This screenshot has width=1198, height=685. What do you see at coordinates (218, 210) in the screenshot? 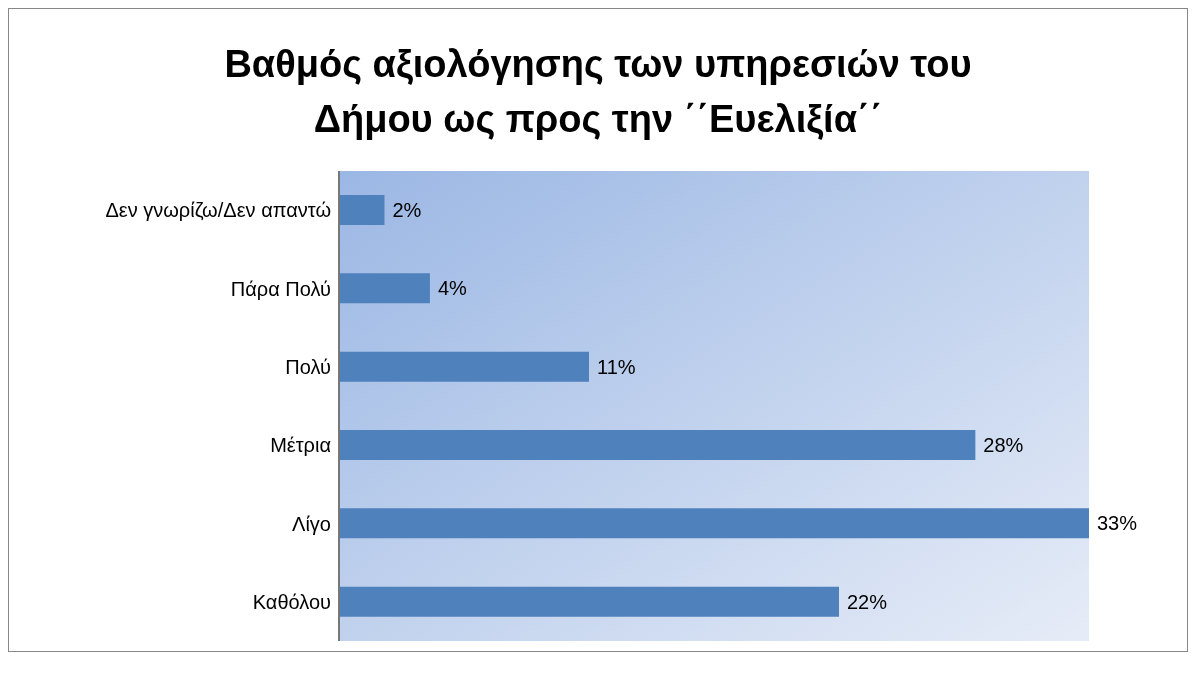
I see `y-tick-label: Δεν γνωρίζω/Δεν απαντώ` at bounding box center [218, 210].